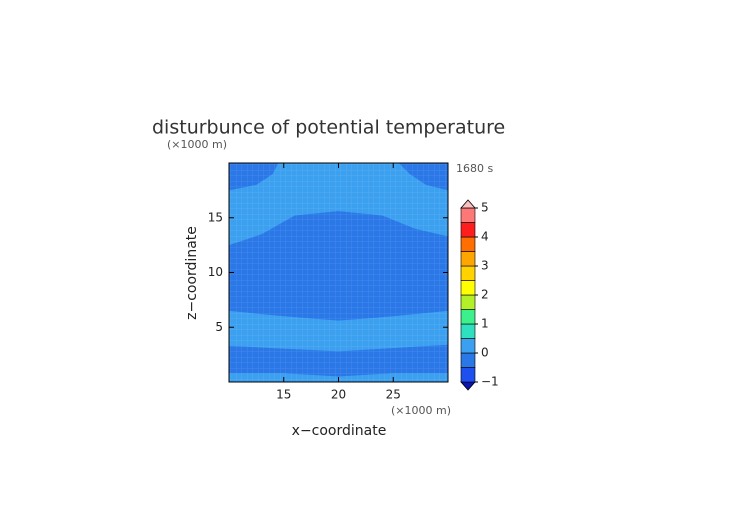 Image resolution: width=752 pixels, height=532 pixels. What do you see at coordinates (328, 128) in the screenshot?
I see `chart-title: disturbunce of potential temperature` at bounding box center [328, 128].